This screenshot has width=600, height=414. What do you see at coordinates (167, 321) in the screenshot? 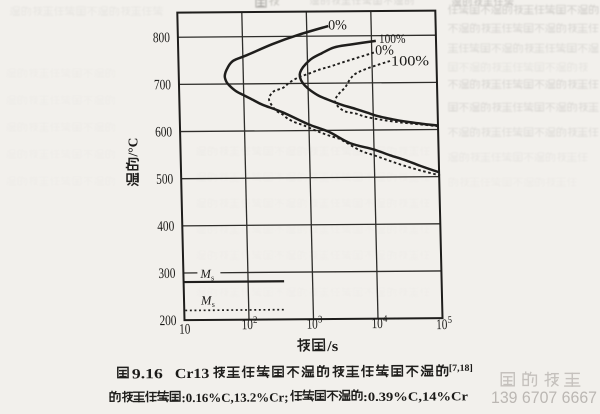
I see `svg-text: 200` at bounding box center [167, 321].